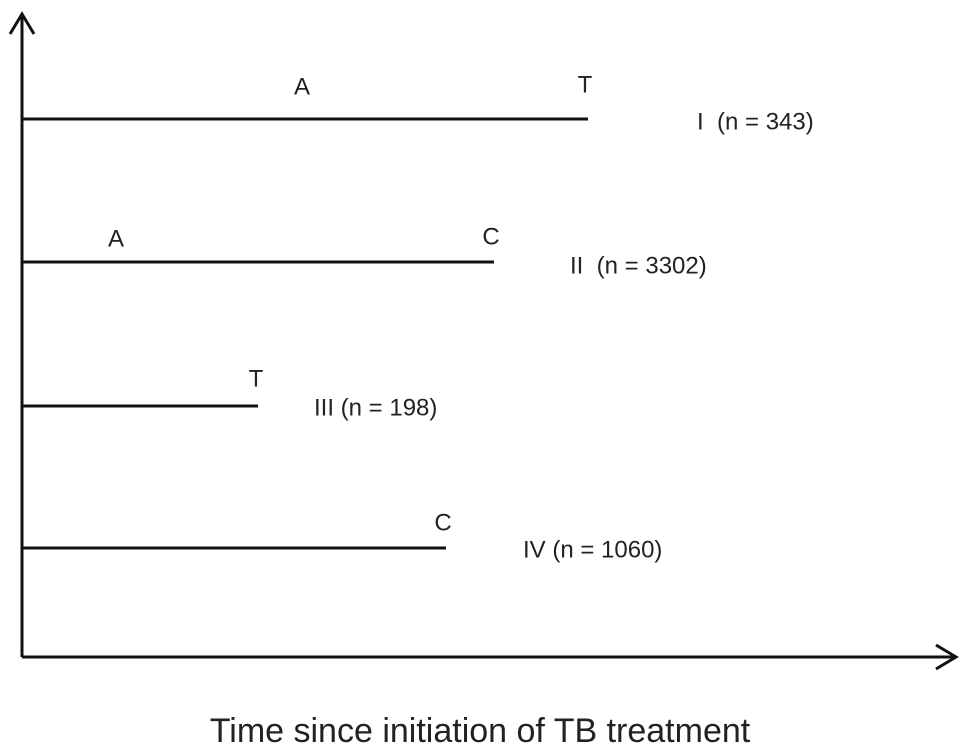 This screenshot has height=754, width=960. I want to click on group-label: I (n = 343), so click(755, 121).